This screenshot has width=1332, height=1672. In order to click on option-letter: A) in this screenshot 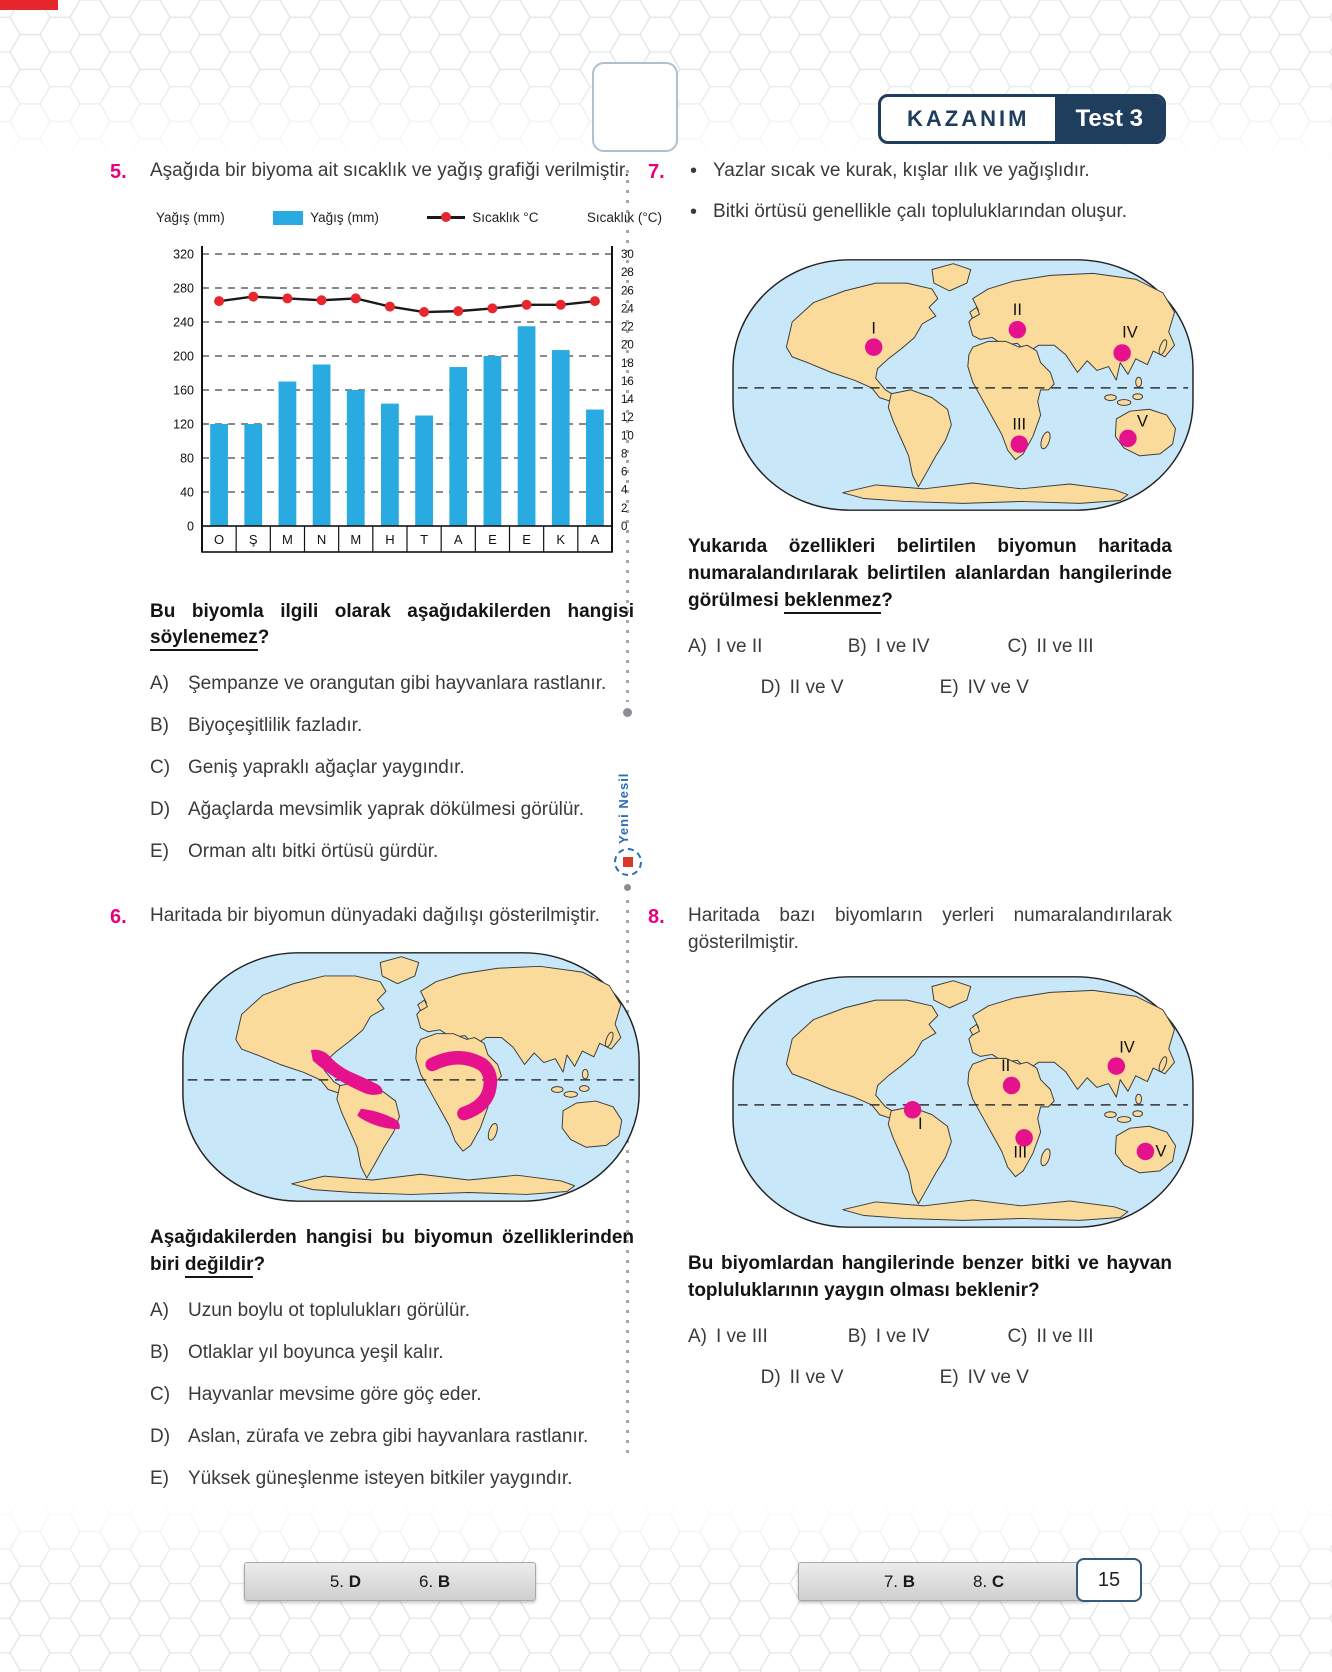, I will do `click(697, 646)`.